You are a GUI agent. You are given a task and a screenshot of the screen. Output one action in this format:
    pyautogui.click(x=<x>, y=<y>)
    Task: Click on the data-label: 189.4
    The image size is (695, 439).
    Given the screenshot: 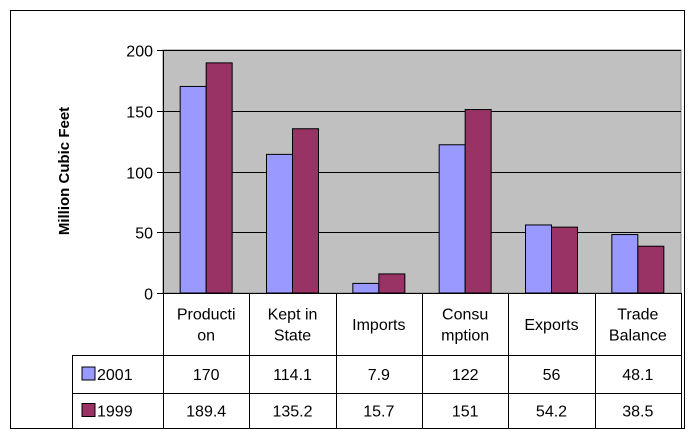 What is the action you would take?
    pyautogui.click(x=206, y=412)
    